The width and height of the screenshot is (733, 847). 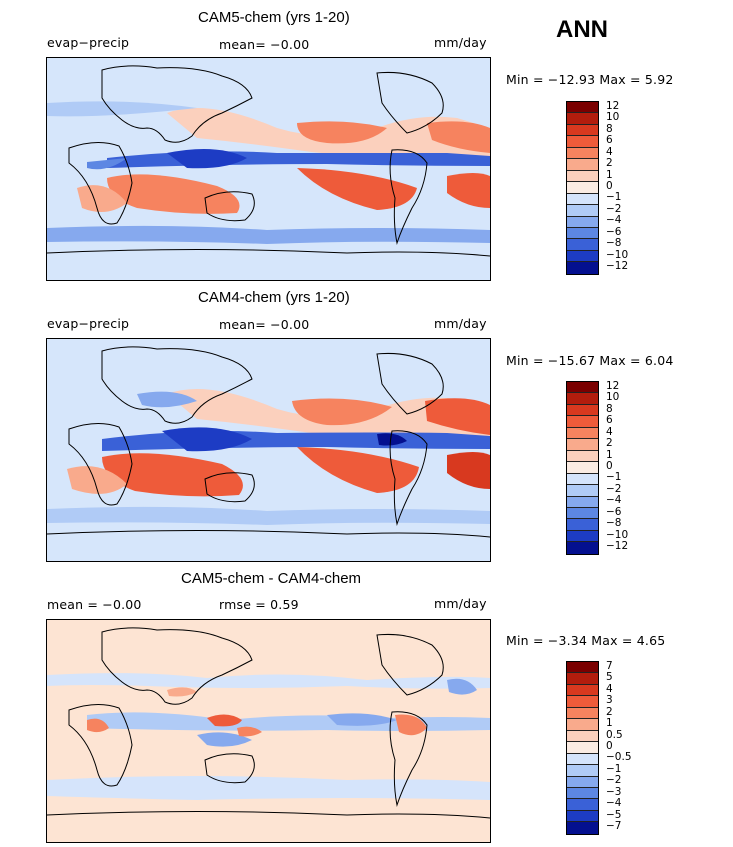 I want to click on panel-2-colorbar, so click(x=582, y=468).